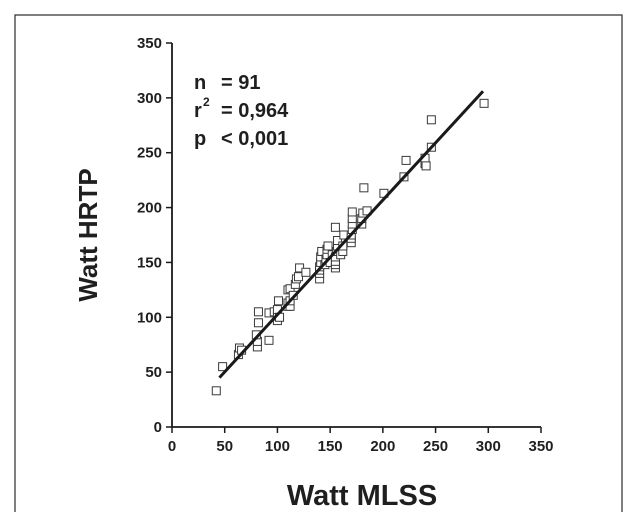 The width and height of the screenshot is (637, 517). Describe the element at coordinates (330, 446) in the screenshot. I see `x-tick-label: 150` at that location.